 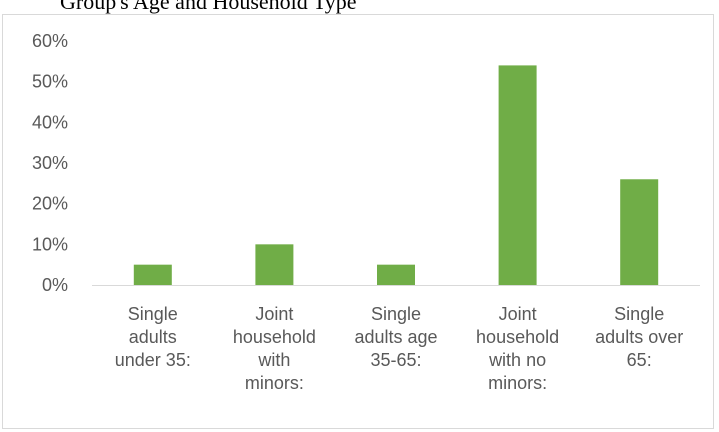 I want to click on x-category-label: Single adults under 35:, so click(x=153, y=337).